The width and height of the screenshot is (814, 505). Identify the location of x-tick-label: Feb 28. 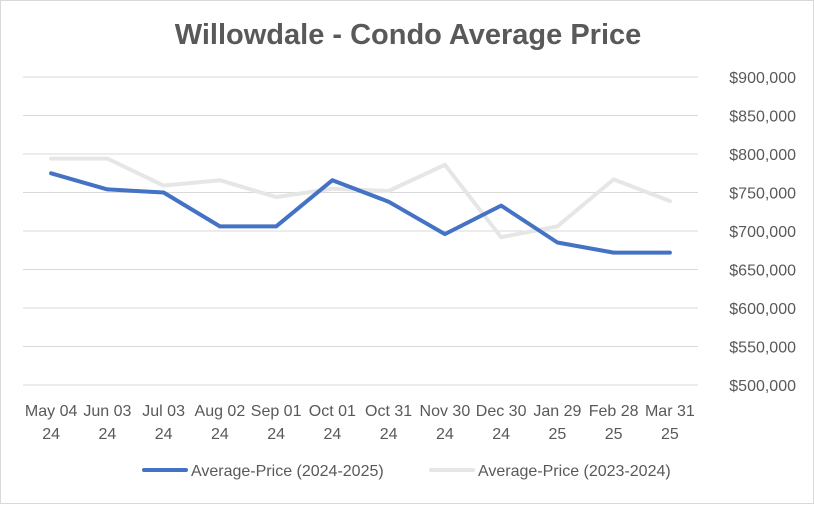
(614, 411).